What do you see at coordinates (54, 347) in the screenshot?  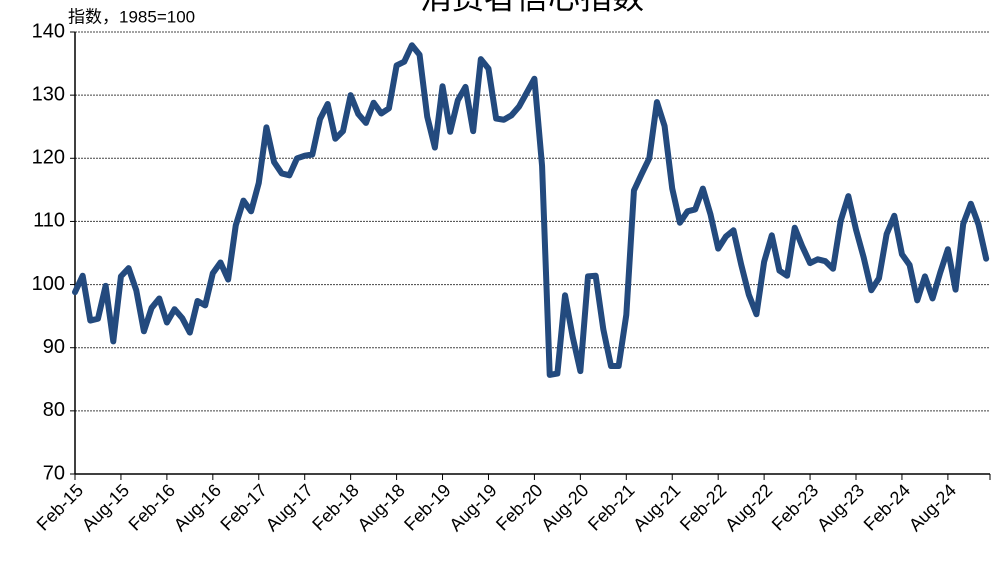 I see `y-tick-label: 90` at bounding box center [54, 347].